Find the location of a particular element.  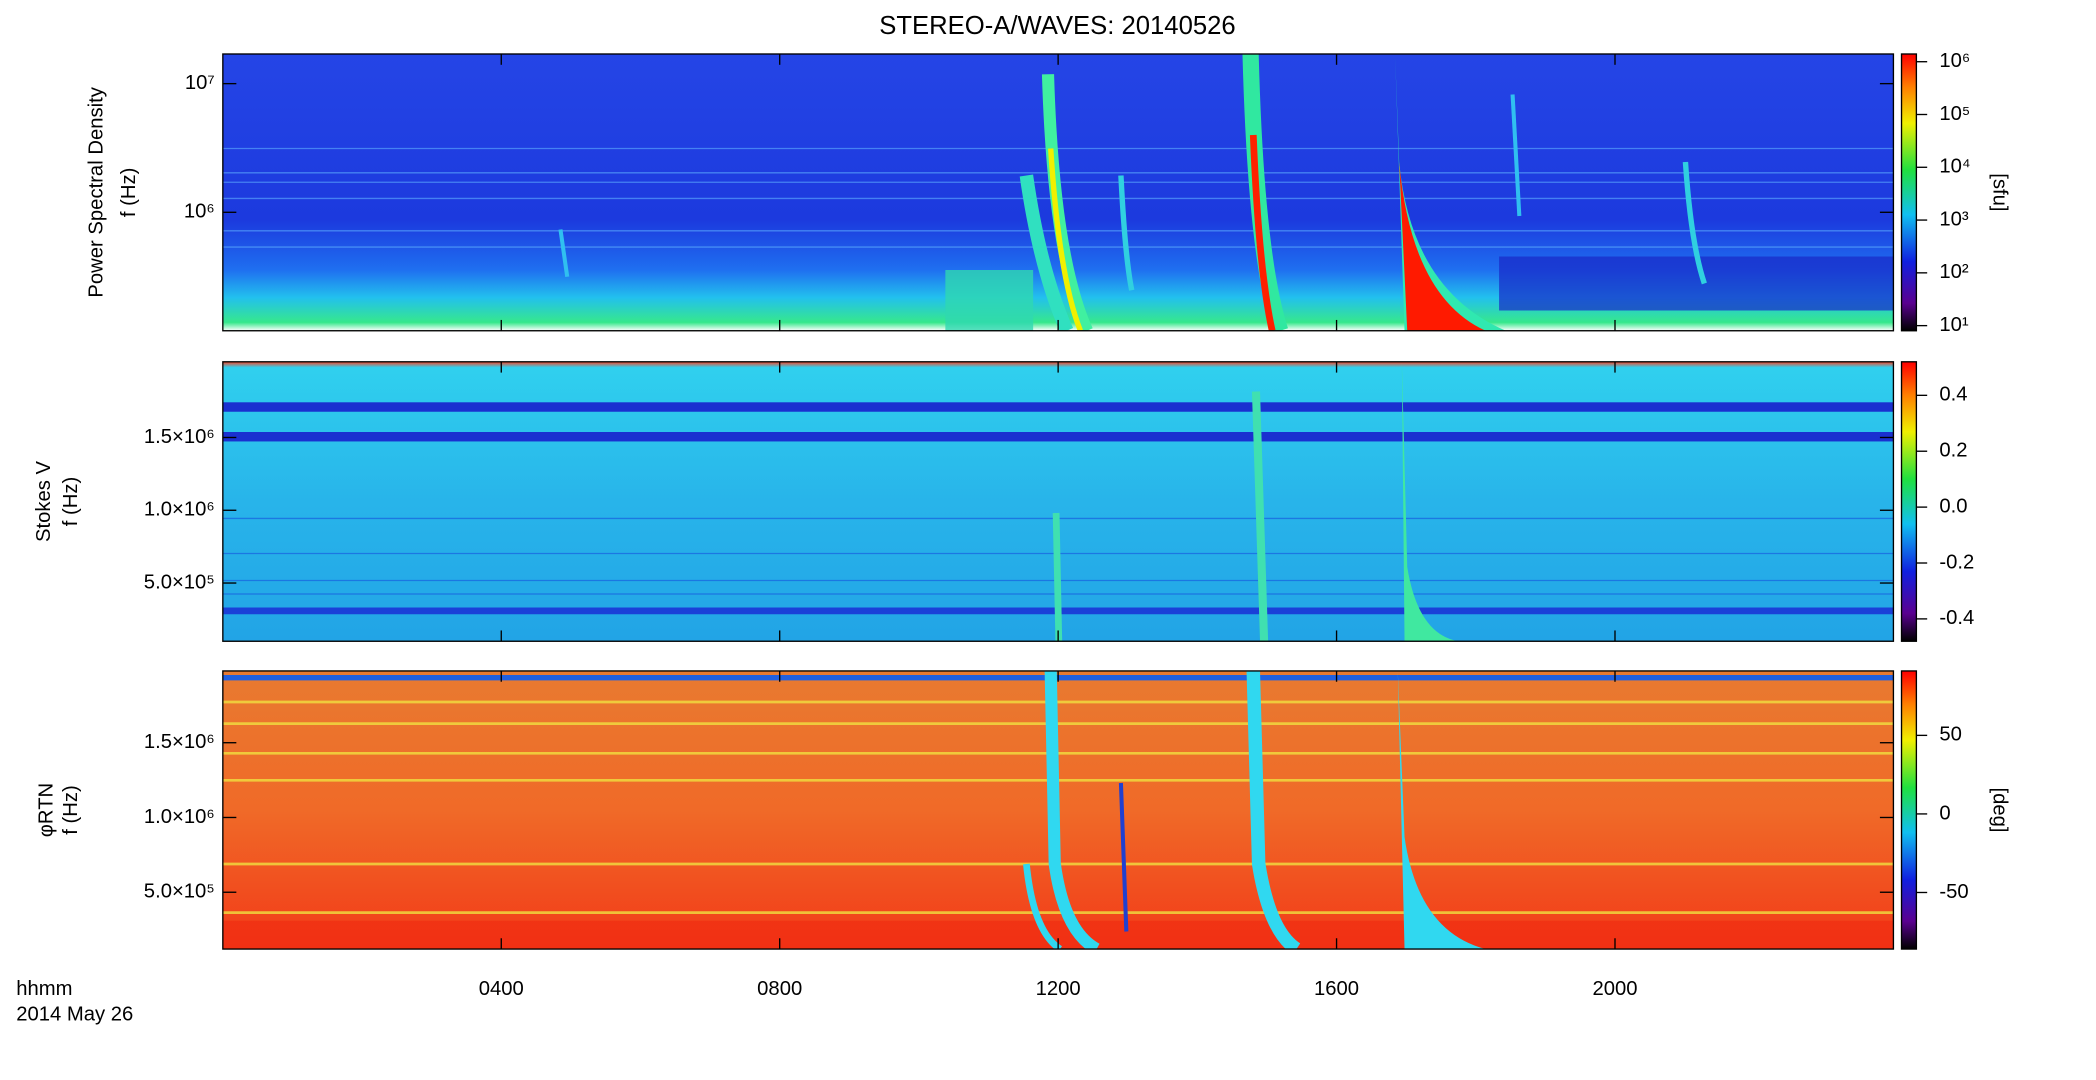

colorbar-tick-label: 10² is located at coordinates (1954, 272).